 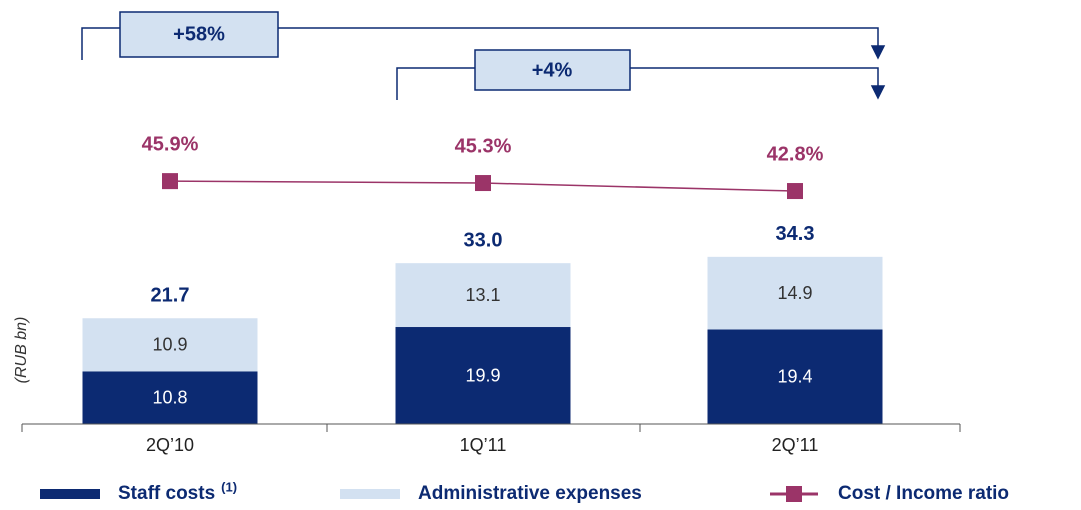 I want to click on y-axis-label: (RUB bn), so click(x=21, y=350).